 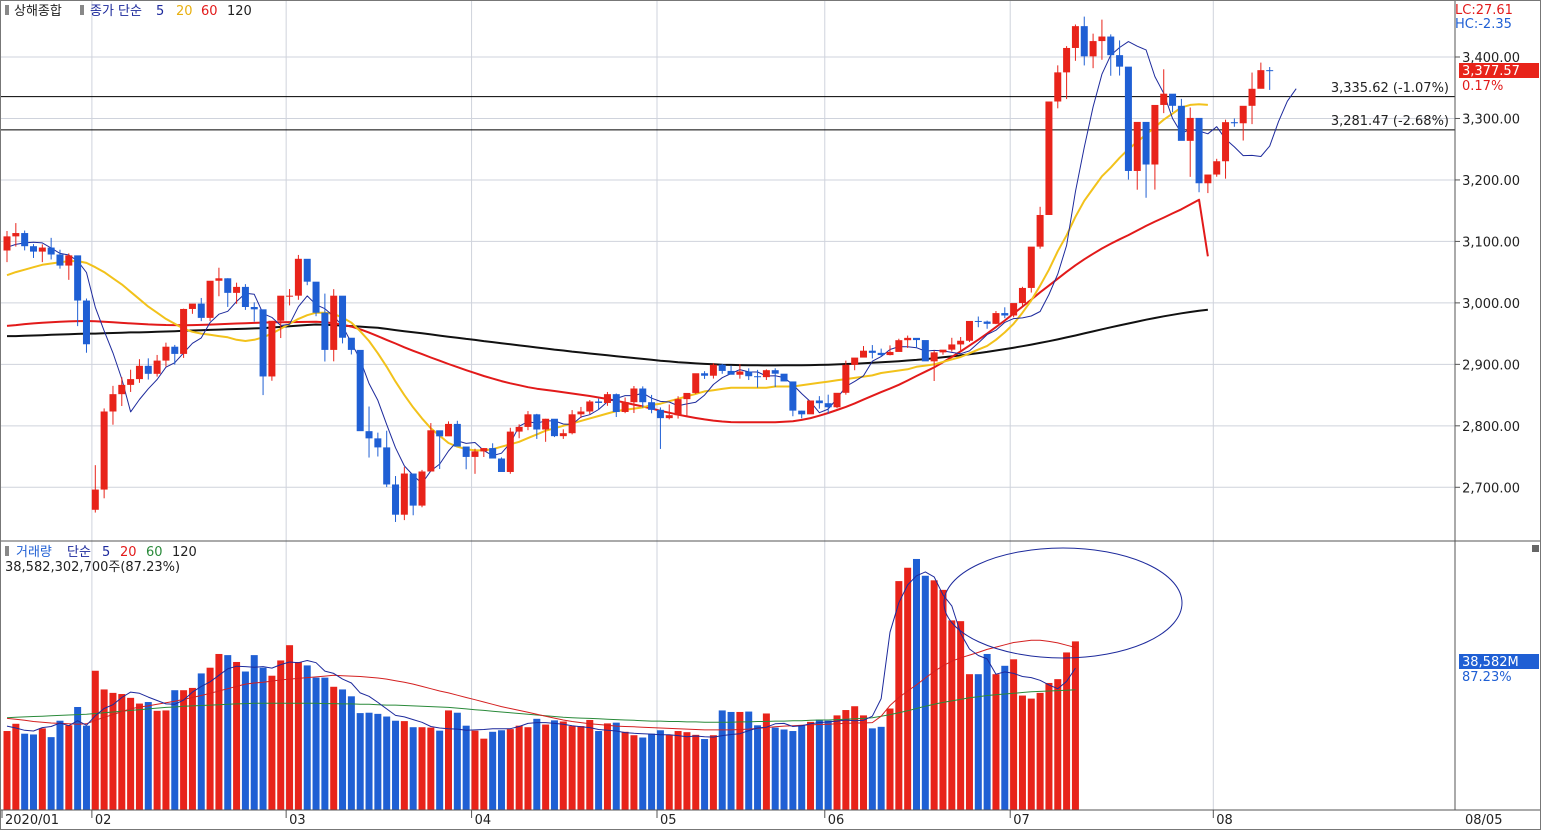 What do you see at coordinates (1487, 677) in the screenshot?
I see `last-volume-pct: 87.23%` at bounding box center [1487, 677].